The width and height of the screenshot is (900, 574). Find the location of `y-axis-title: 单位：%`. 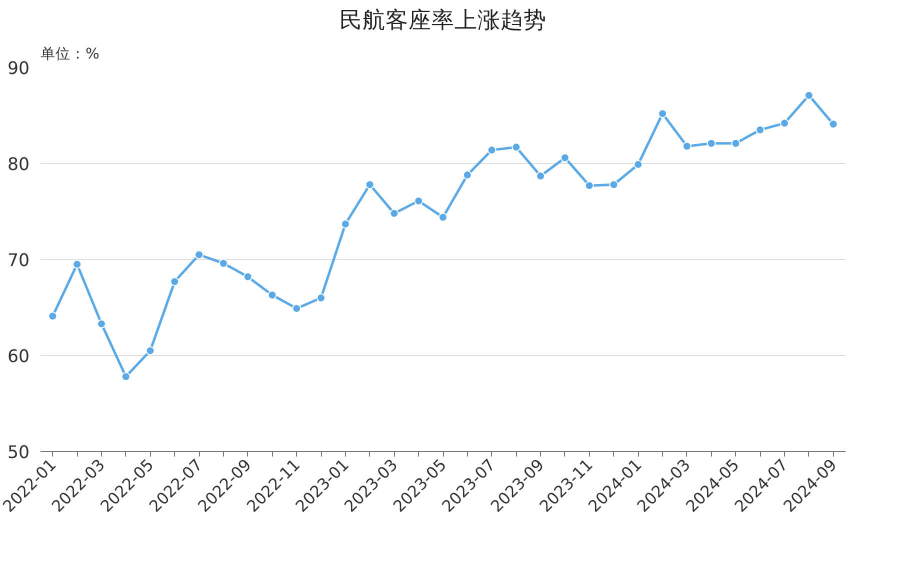

y-axis-title: 单位：% is located at coordinates (70, 54).